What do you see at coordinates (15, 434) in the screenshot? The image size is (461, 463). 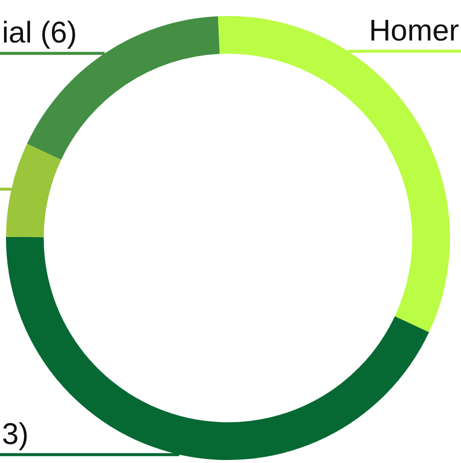 I see `slice-label: 3)` at bounding box center [15, 434].